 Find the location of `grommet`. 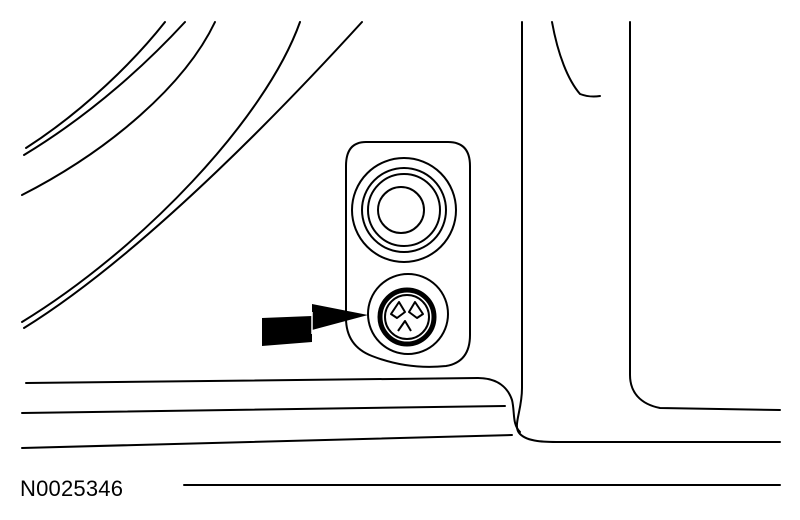

grommet is located at coordinates (404, 210).